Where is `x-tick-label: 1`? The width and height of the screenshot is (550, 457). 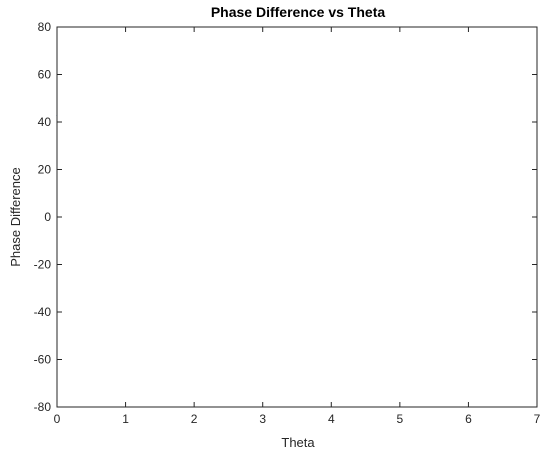 x-tick-label: 1 is located at coordinates (125, 419).